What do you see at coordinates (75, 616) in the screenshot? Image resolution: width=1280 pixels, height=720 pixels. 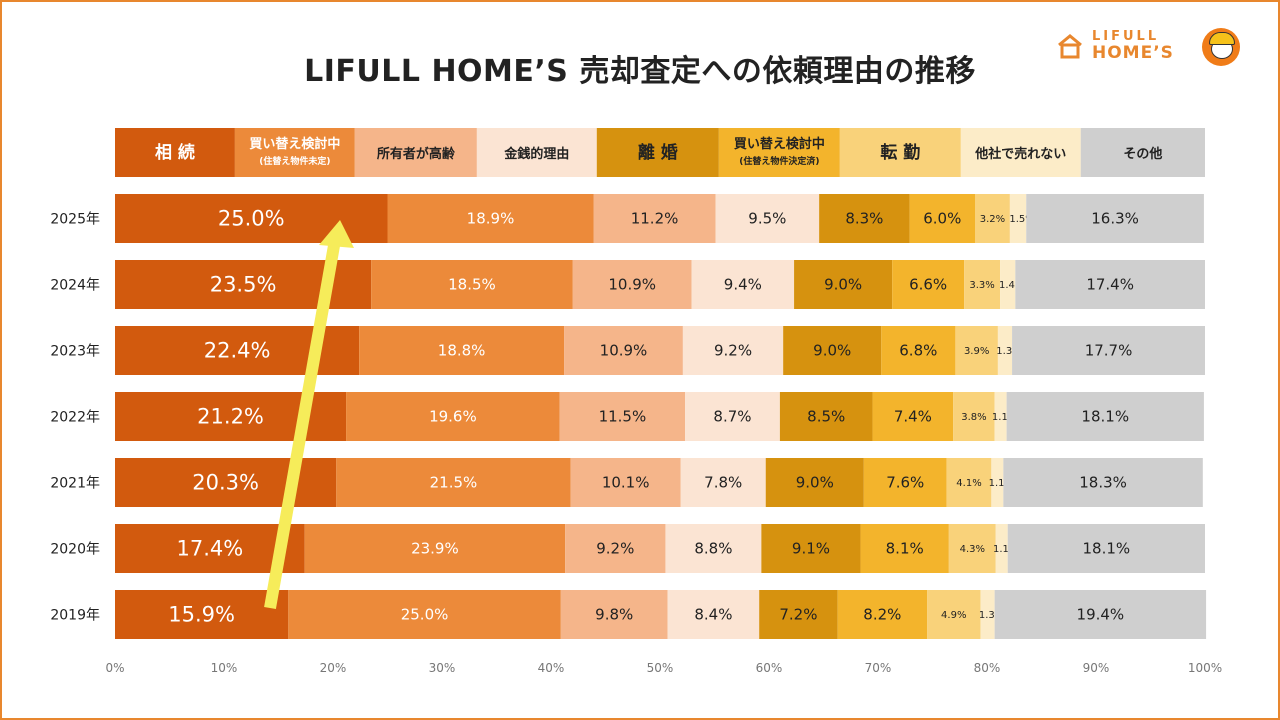 I see `row-label: 2019年` at bounding box center [75, 616].